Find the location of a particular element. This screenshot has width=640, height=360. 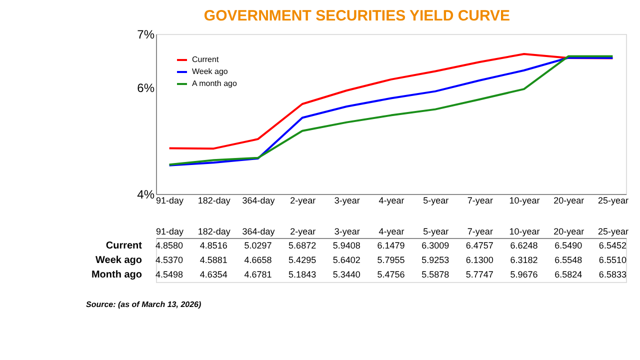

data-label: 4.6658 is located at coordinates (258, 260).